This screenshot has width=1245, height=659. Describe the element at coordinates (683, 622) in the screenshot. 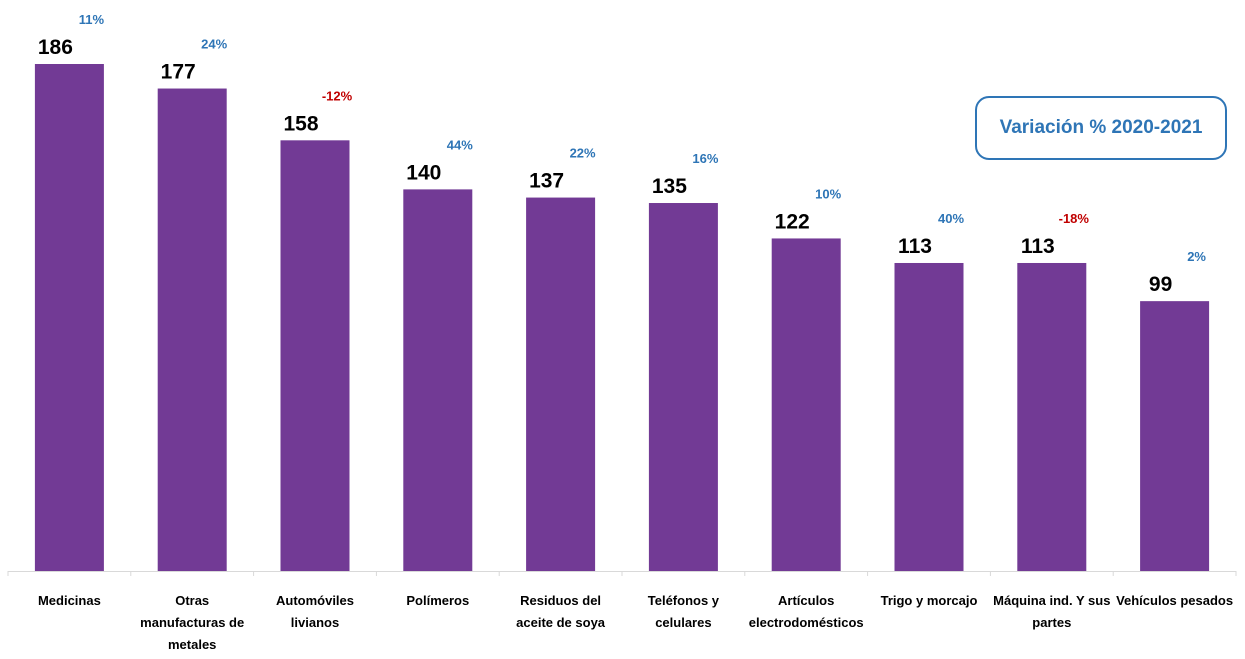

I see `category-label-line: celulares` at that location.